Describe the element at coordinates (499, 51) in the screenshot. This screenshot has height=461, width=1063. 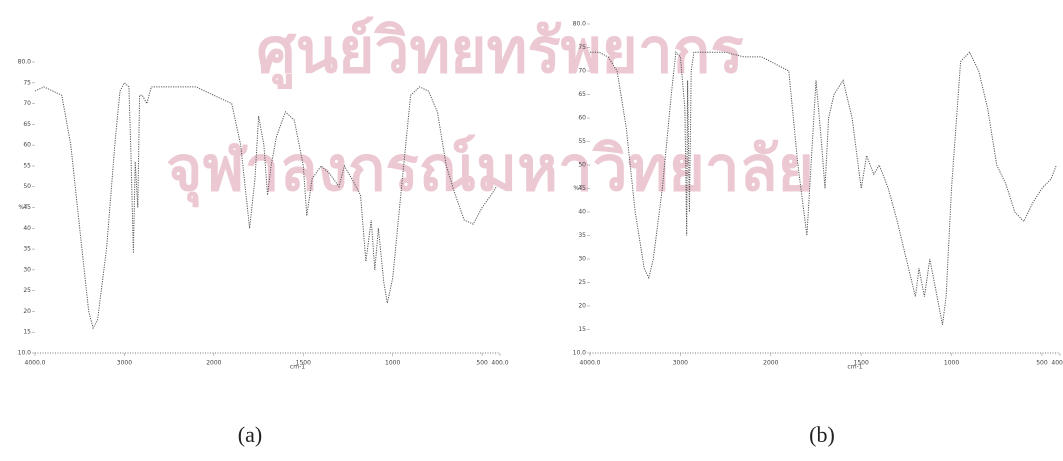
I see `watermark: ศูนย์วิทยทรัพยากร` at that location.